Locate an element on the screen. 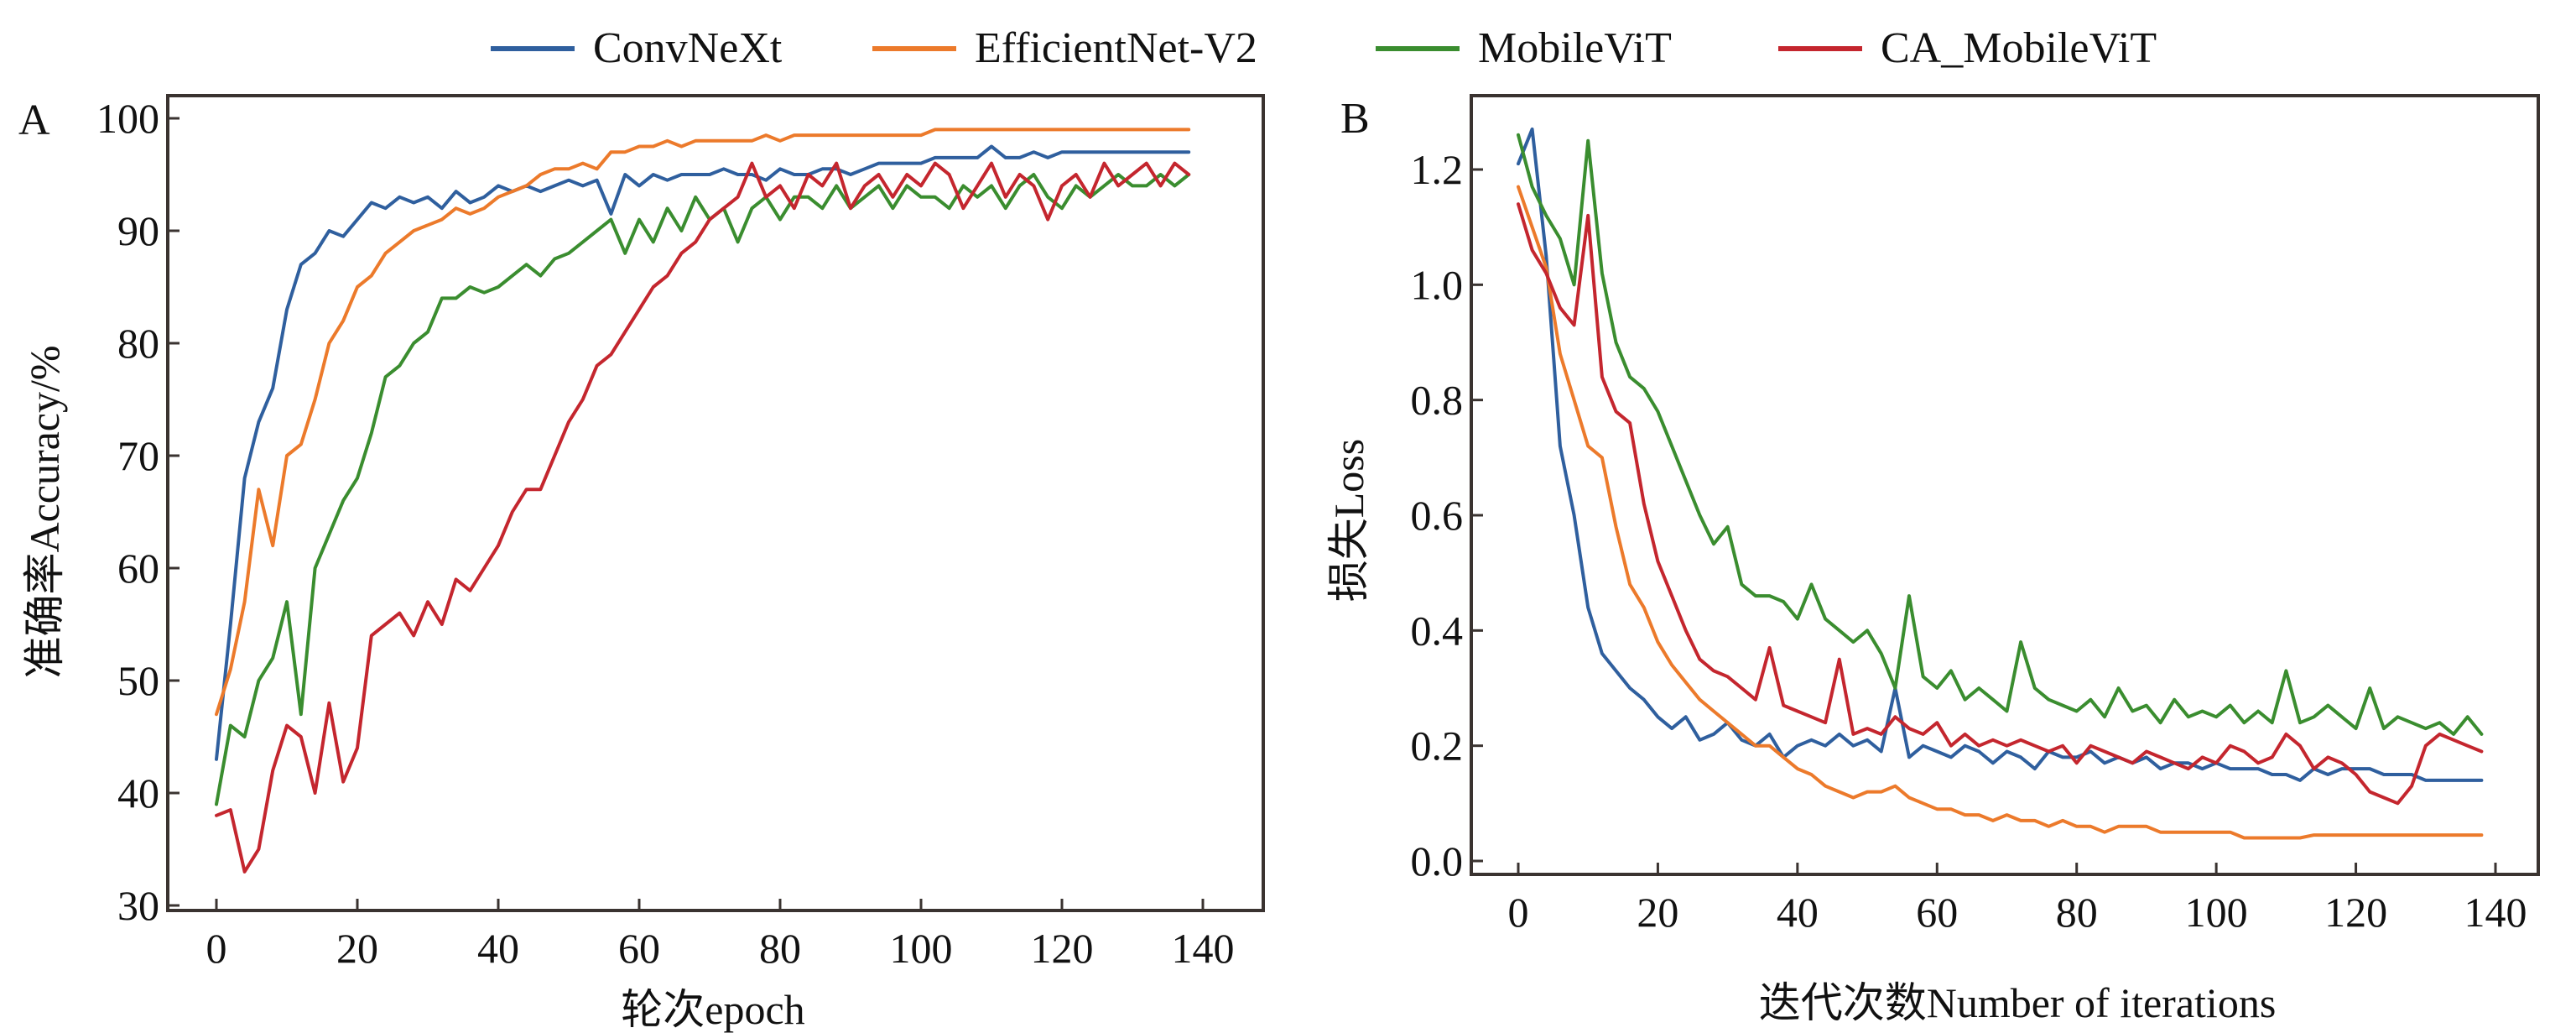 Image resolution: width=2576 pixels, height=1033 pixels. y-tick-label: 60 is located at coordinates (138, 568).